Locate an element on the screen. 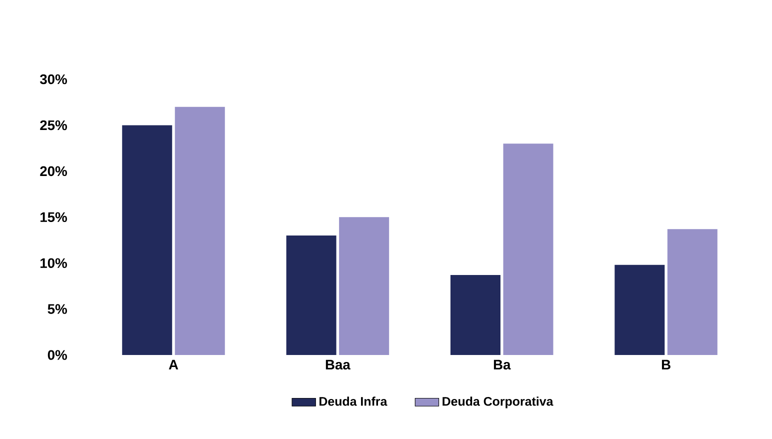 The width and height of the screenshot is (772, 439). x-tick-label: Baa is located at coordinates (338, 365).